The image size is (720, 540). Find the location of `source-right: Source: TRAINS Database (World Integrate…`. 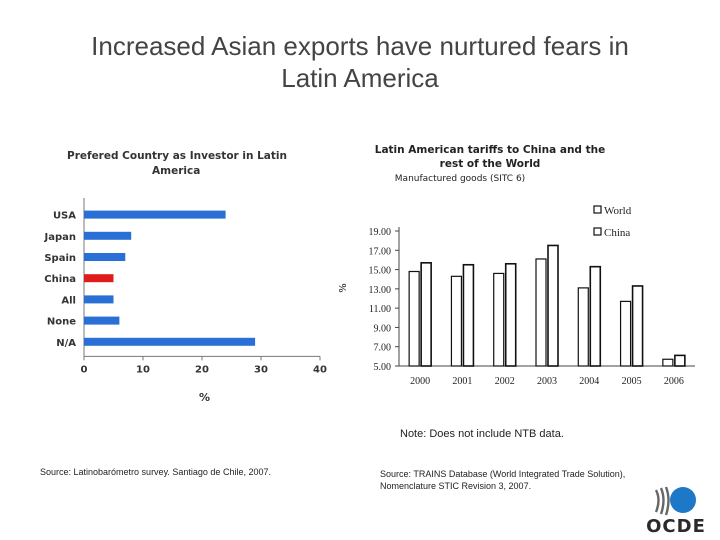

source-right: Source: TRAINS Database (World Integrate… is located at coordinates (503, 480).